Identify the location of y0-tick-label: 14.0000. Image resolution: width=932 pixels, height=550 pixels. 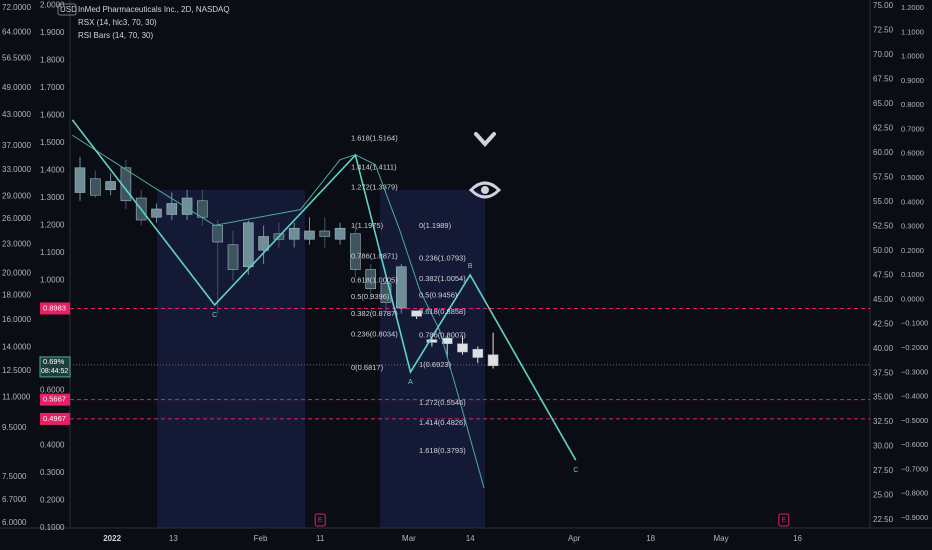
(16, 347).